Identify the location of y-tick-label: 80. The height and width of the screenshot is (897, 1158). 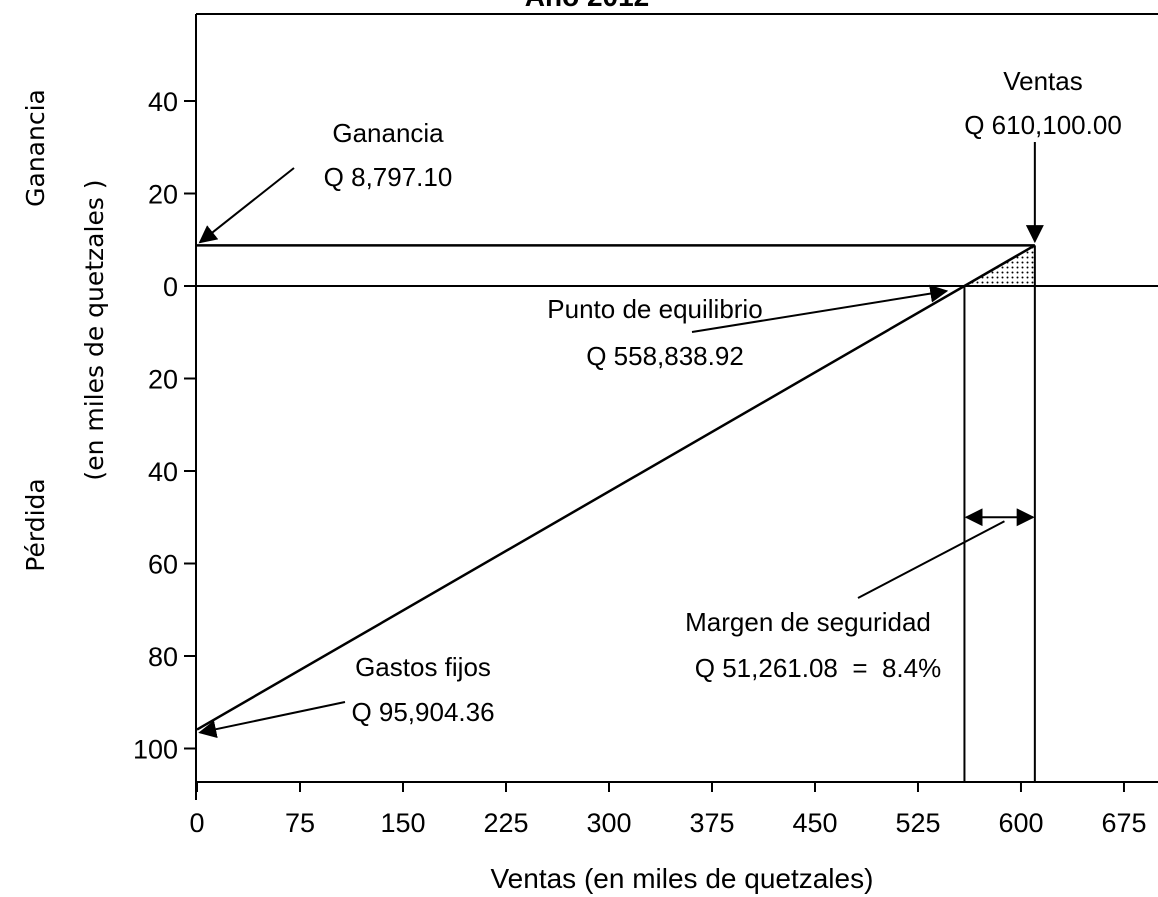
(163, 657).